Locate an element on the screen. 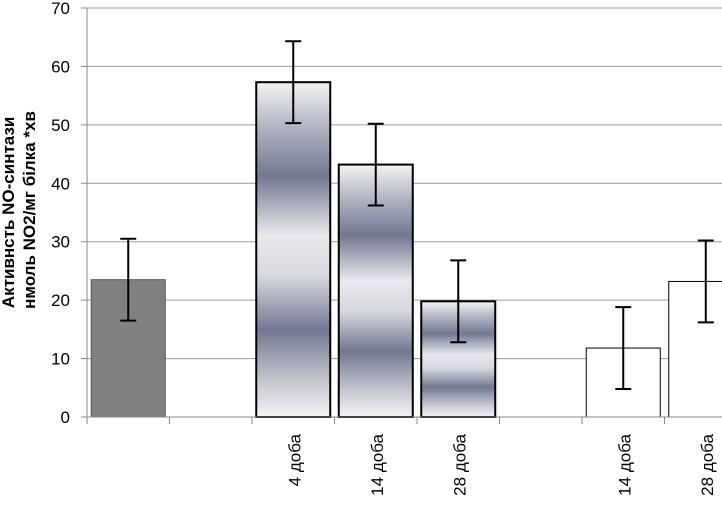  category-label-7: 28 доба is located at coordinates (707, 464).